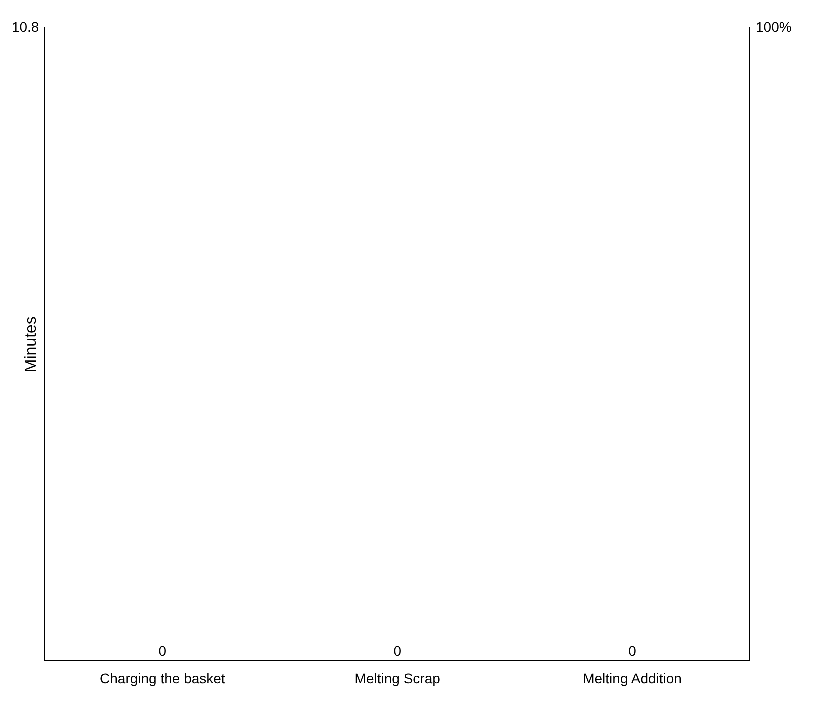  Describe the element at coordinates (774, 26) in the screenshot. I see `text: 100%` at that location.